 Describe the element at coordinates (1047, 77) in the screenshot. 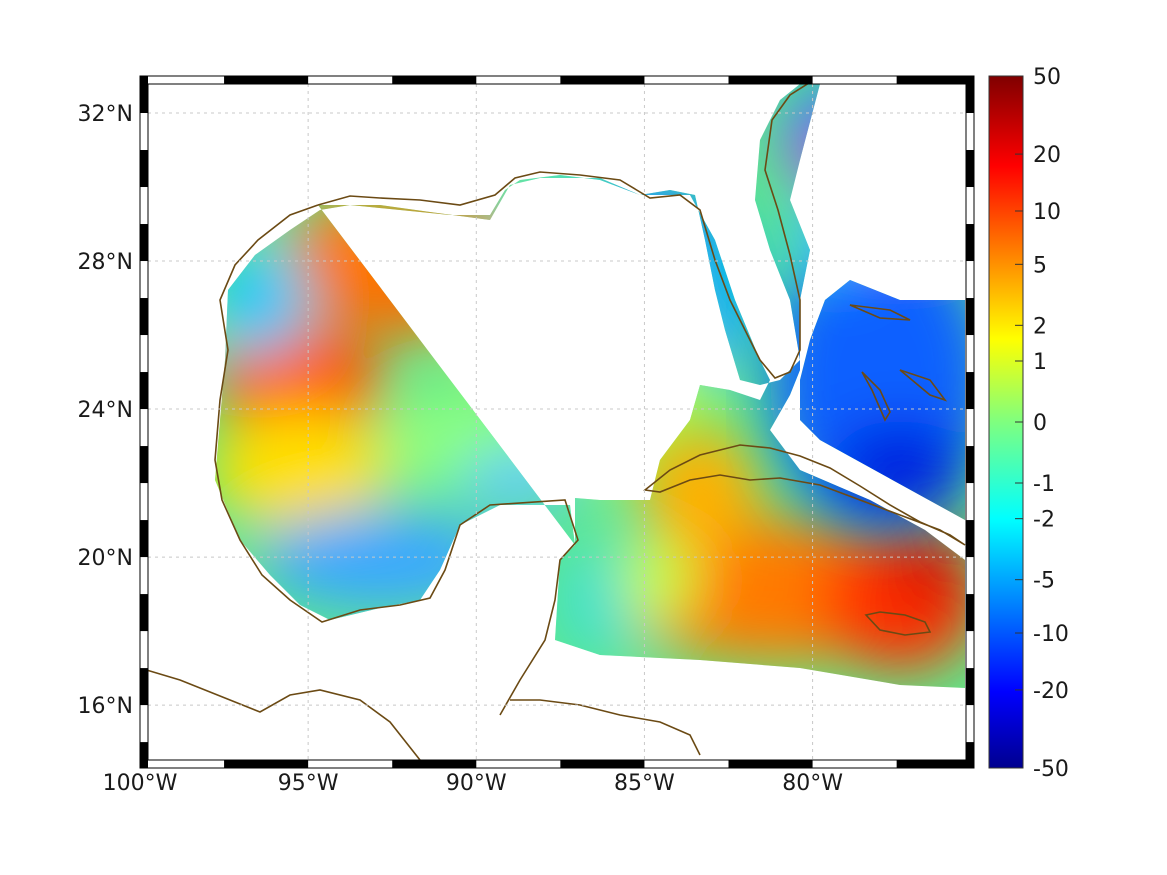

I see `colorbar-tick-label: 50` at that location.